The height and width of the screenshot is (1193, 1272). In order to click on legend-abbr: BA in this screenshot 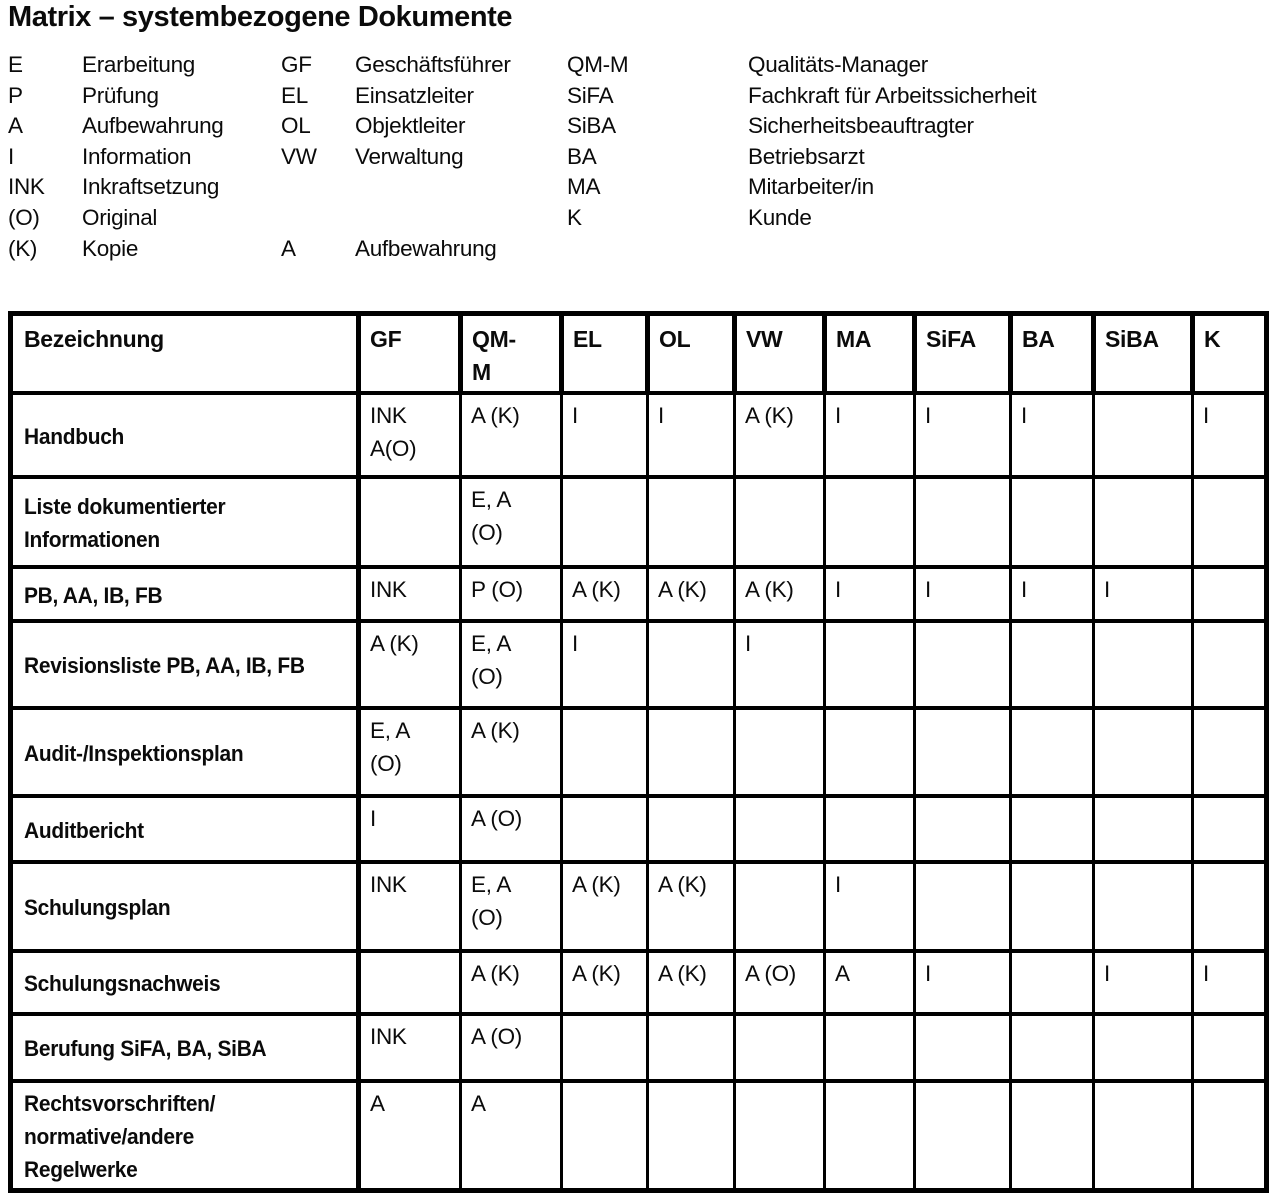, I will do `click(582, 156)`.